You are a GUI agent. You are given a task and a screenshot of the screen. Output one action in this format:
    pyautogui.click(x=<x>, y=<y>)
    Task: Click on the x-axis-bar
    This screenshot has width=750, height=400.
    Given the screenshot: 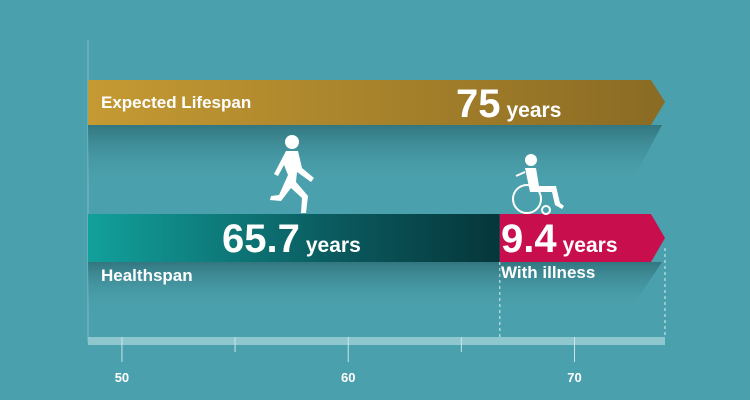 What is the action you would take?
    pyautogui.click(x=376, y=341)
    